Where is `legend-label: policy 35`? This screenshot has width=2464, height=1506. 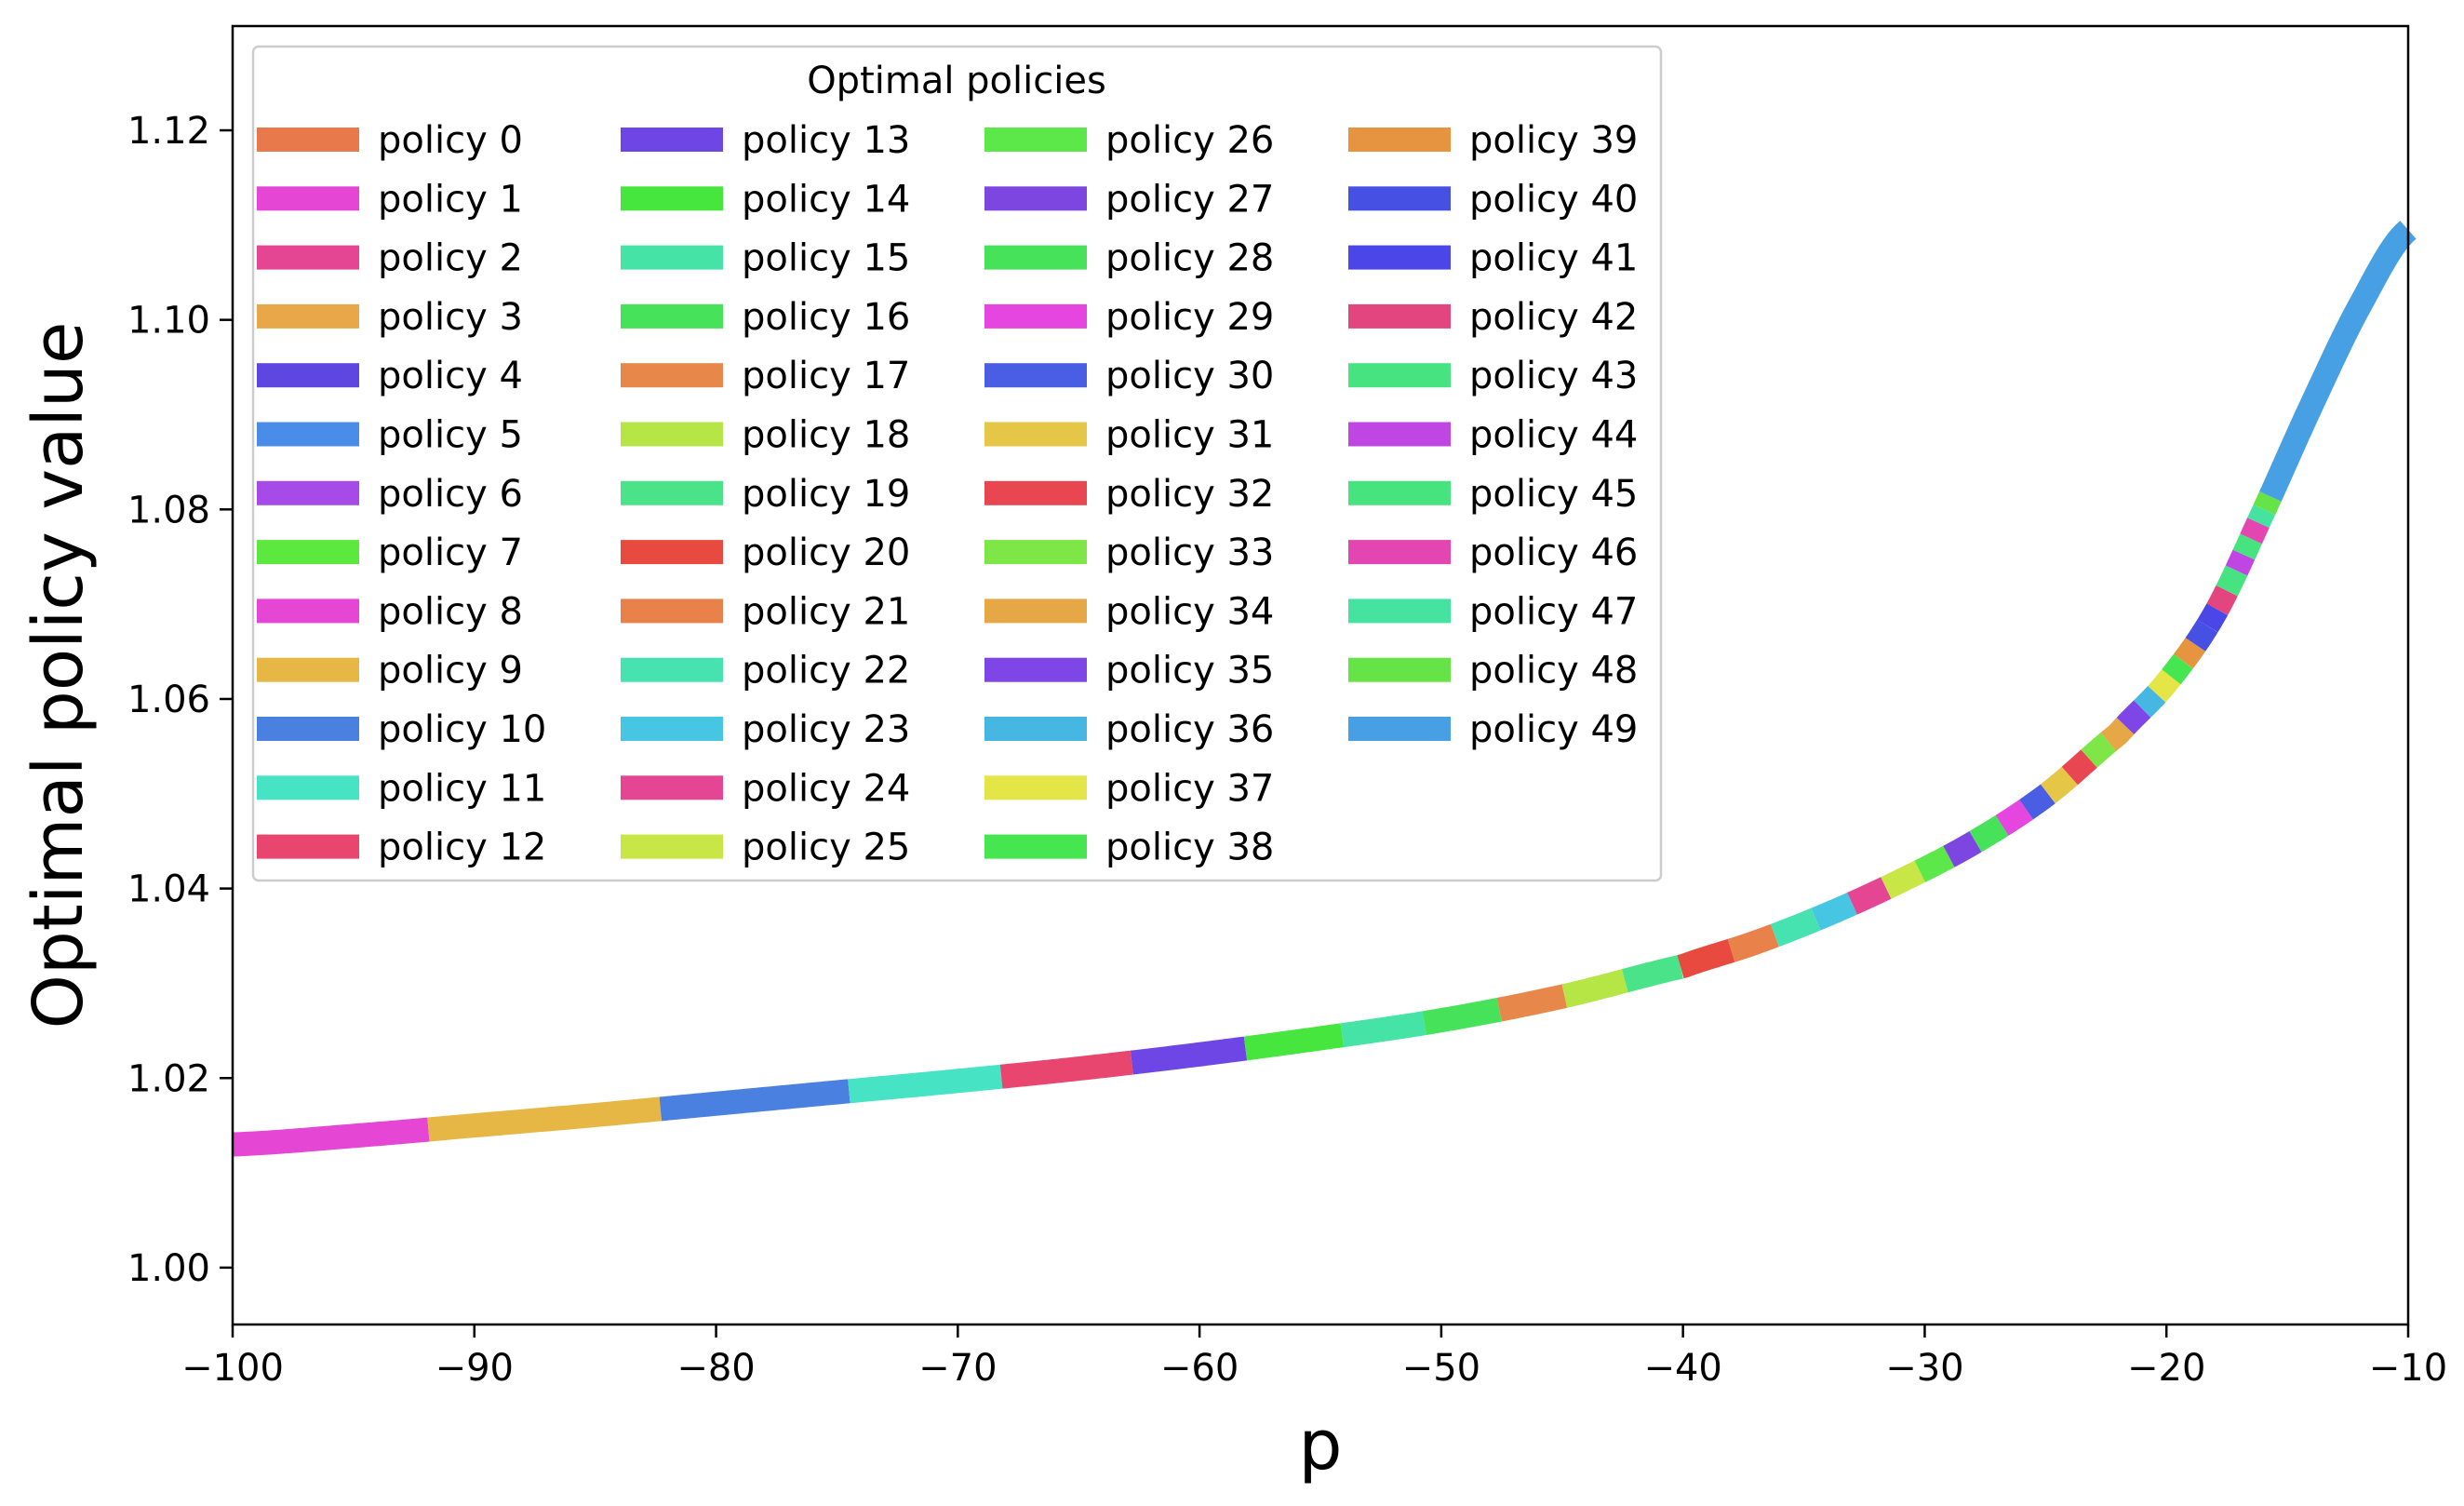
legend-label: policy 35 is located at coordinates (1190, 671).